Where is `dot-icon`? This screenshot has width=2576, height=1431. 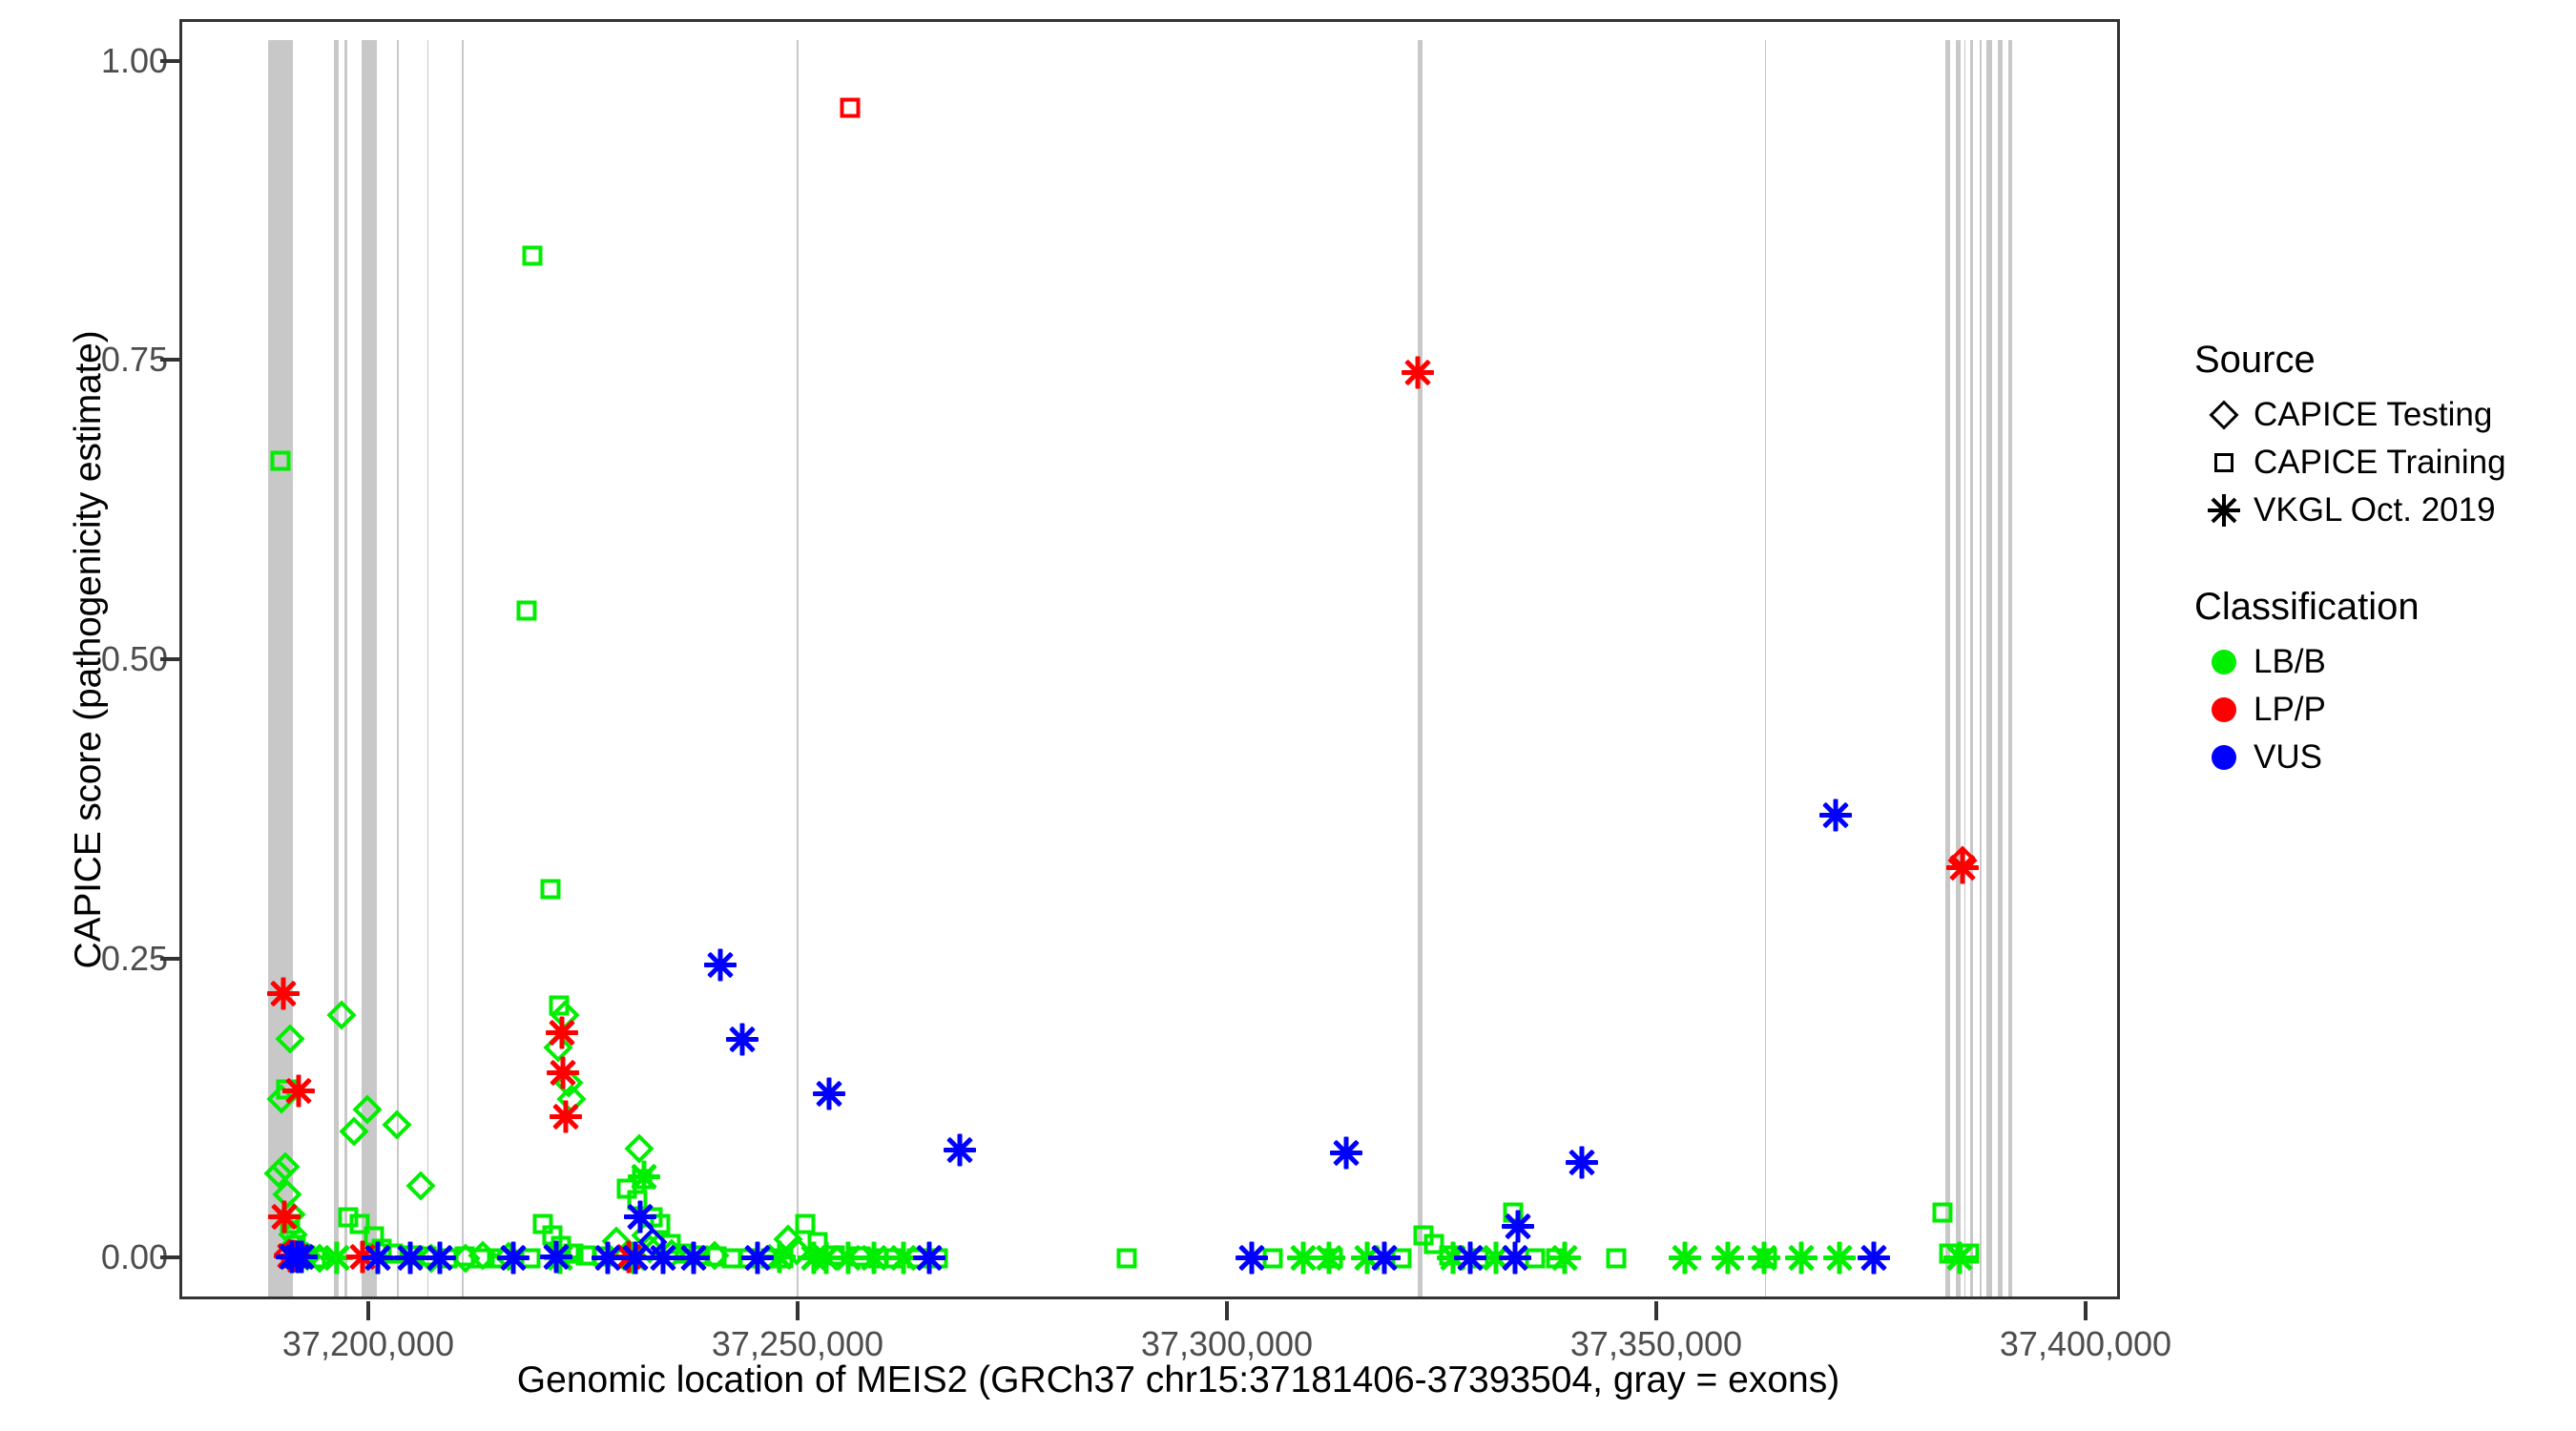 dot-icon is located at coordinates (2224, 662).